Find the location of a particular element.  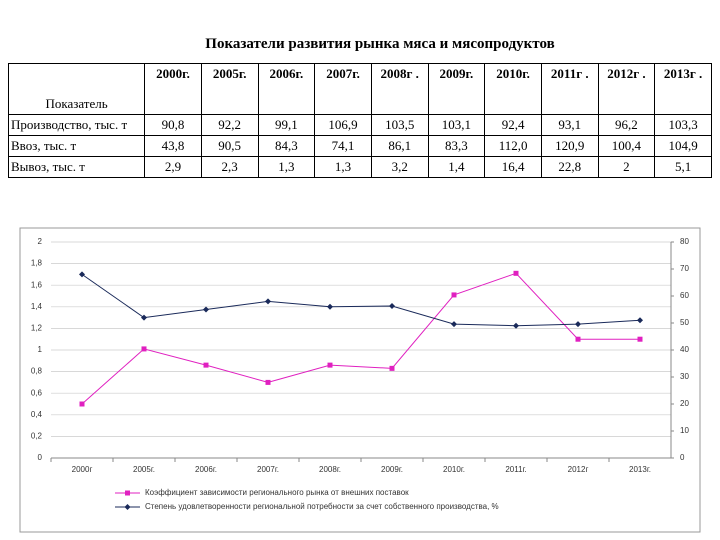

table-cell: 2007г. is located at coordinates (343, 89).